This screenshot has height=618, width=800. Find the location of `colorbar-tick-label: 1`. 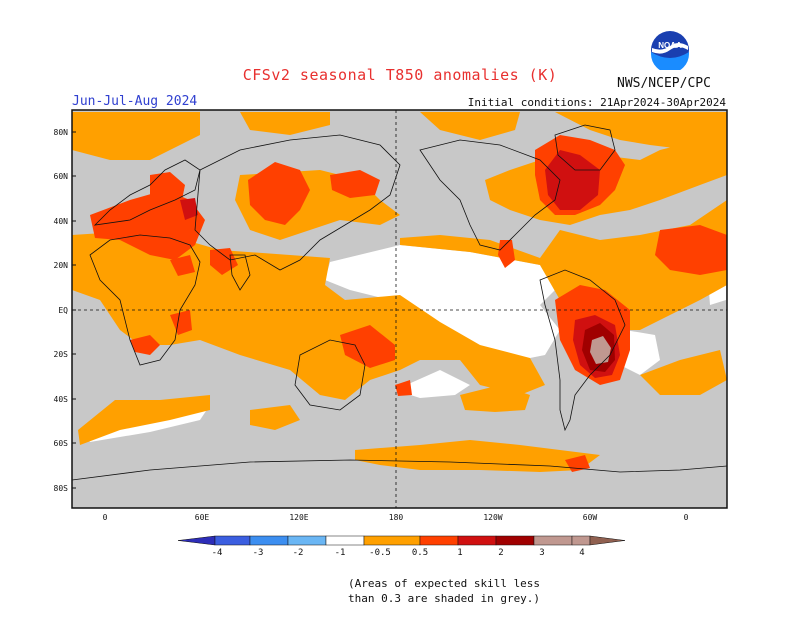

colorbar-tick-label: 1 is located at coordinates (459, 553).